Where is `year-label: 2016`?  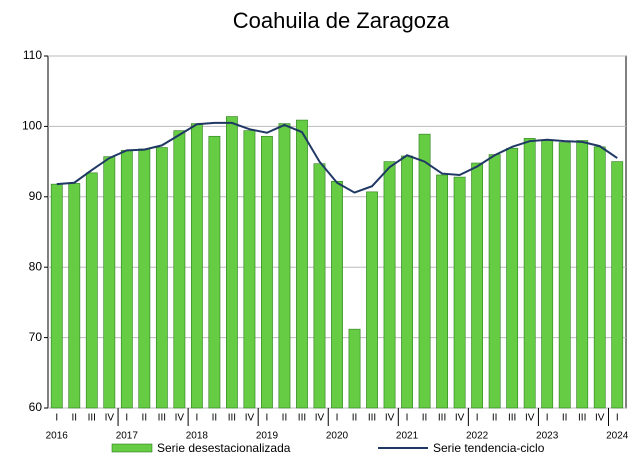 year-label: 2016 is located at coordinates (57, 436).